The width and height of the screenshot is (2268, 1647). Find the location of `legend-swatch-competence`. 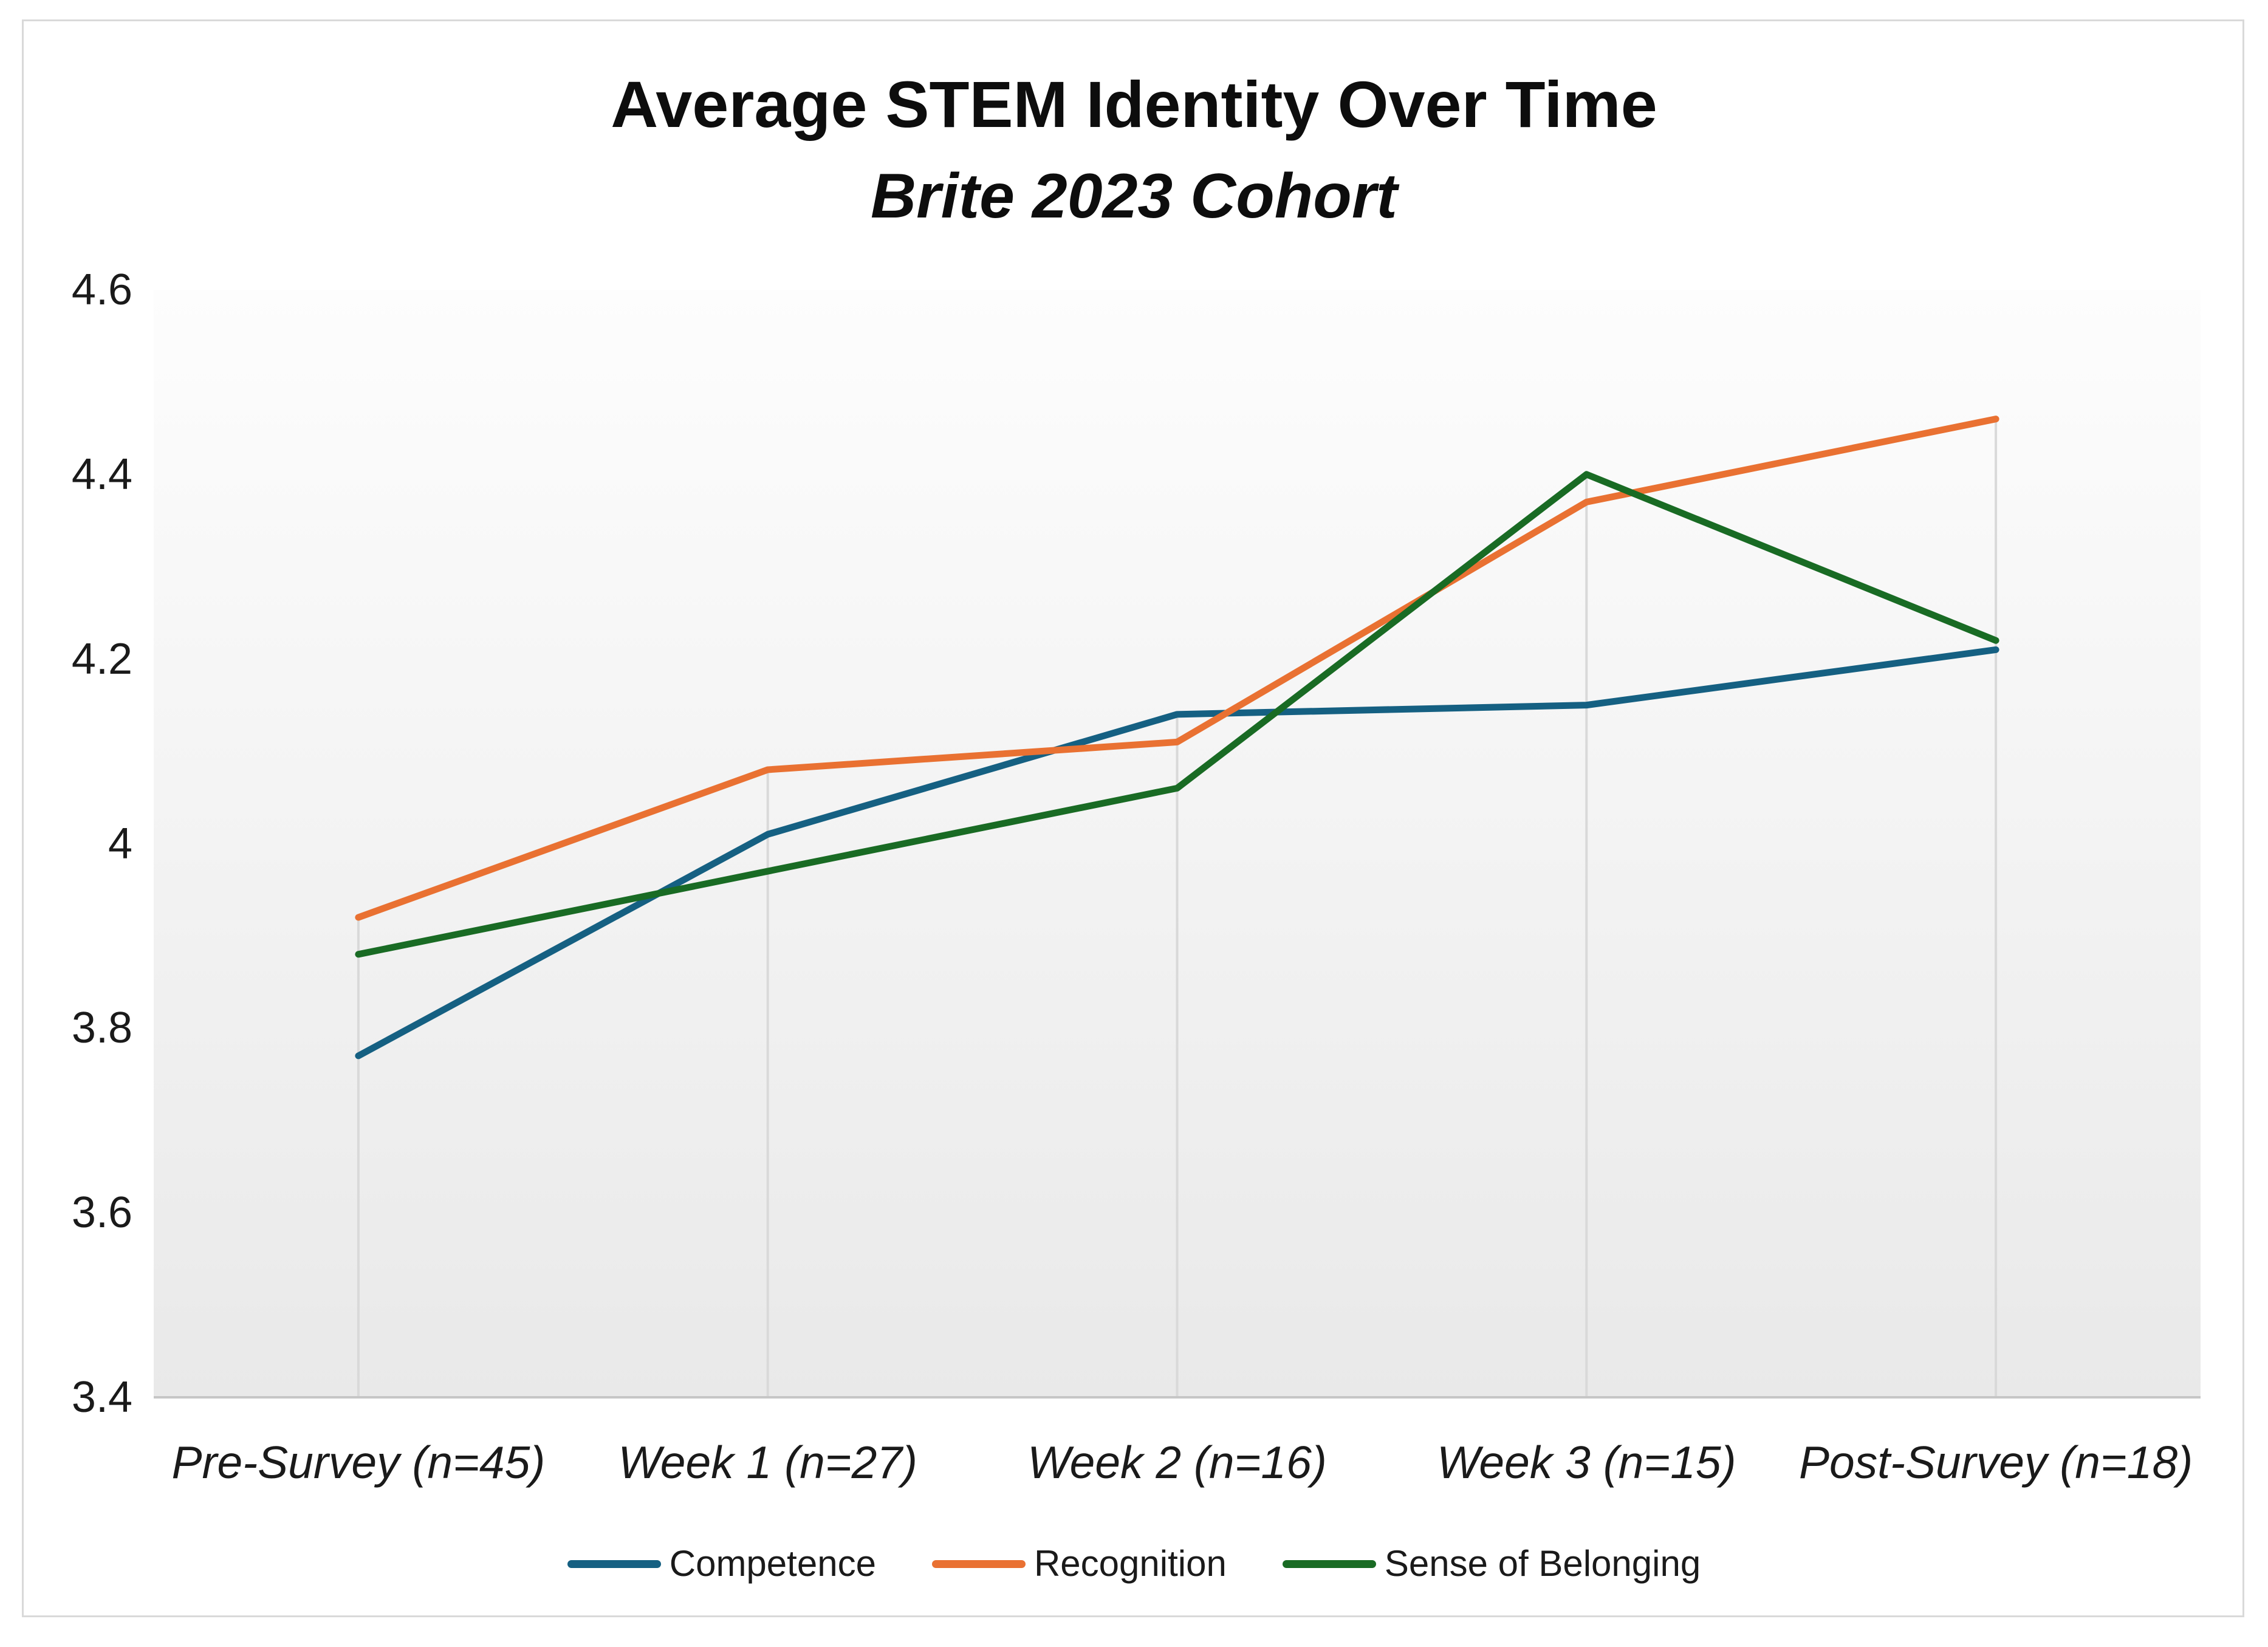

legend-swatch-competence is located at coordinates (614, 1564).